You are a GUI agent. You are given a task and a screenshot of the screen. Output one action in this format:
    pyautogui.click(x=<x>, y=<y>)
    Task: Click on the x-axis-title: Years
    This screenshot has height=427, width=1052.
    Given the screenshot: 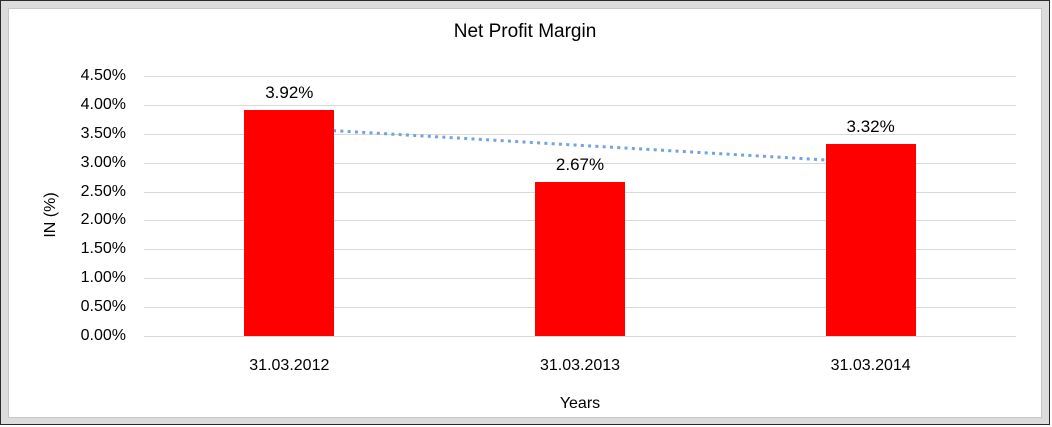 What is the action you would take?
    pyautogui.click(x=580, y=403)
    